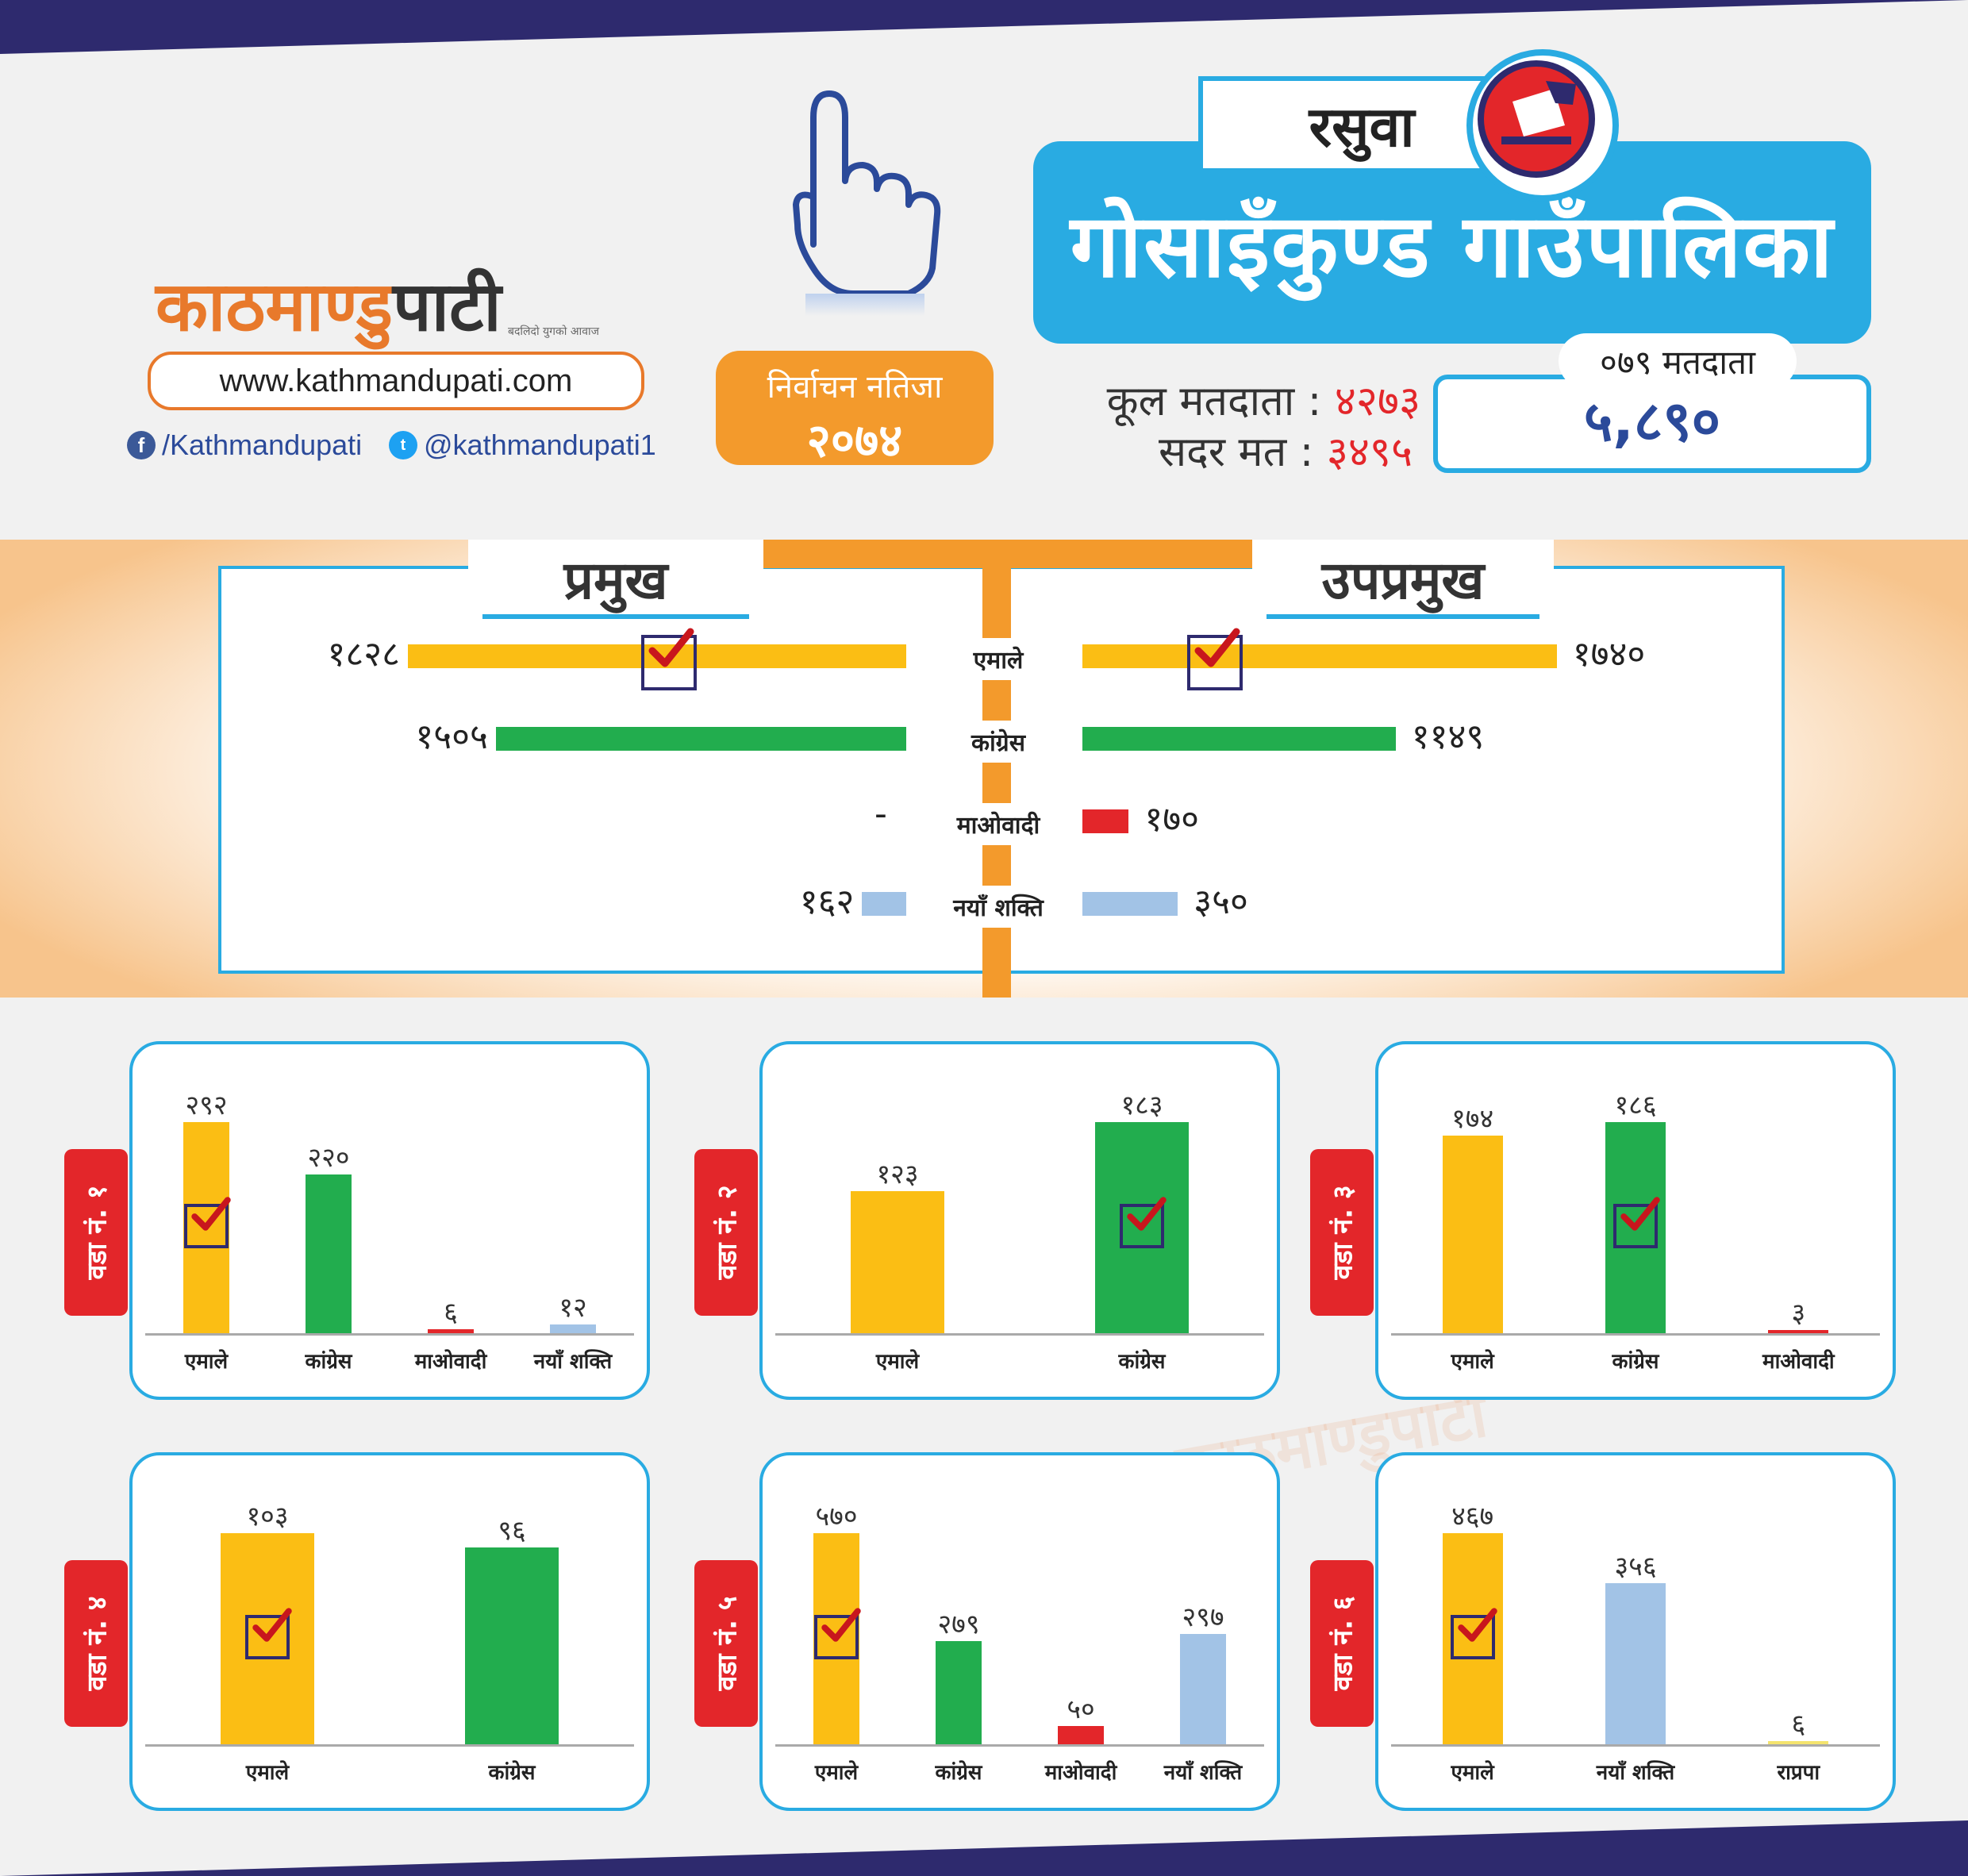  Describe the element at coordinates (867, 203) in the screenshot. I see `voting-finger-icon` at that location.